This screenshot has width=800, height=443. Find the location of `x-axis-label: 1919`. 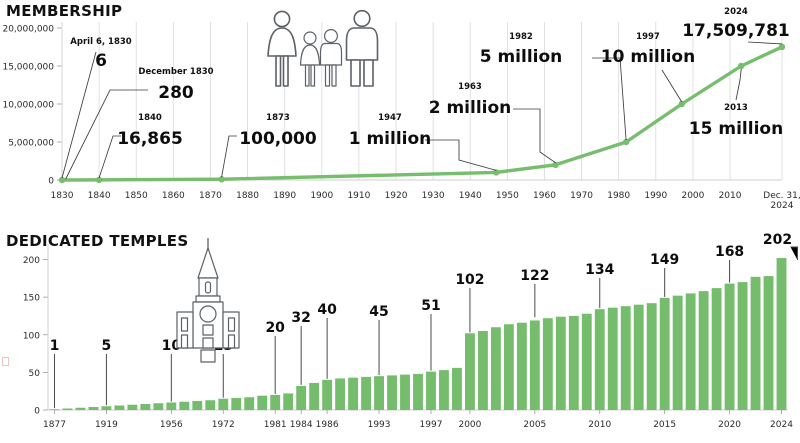

x-axis-label: 1919 is located at coordinates (106, 425).